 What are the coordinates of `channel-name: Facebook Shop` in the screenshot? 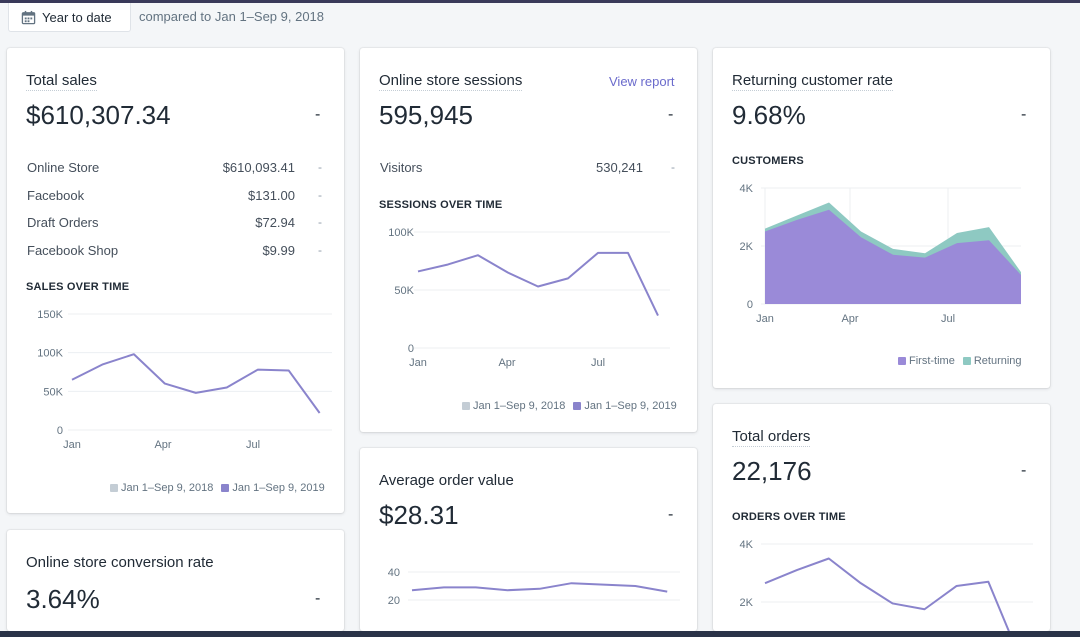 It's located at (73, 250).